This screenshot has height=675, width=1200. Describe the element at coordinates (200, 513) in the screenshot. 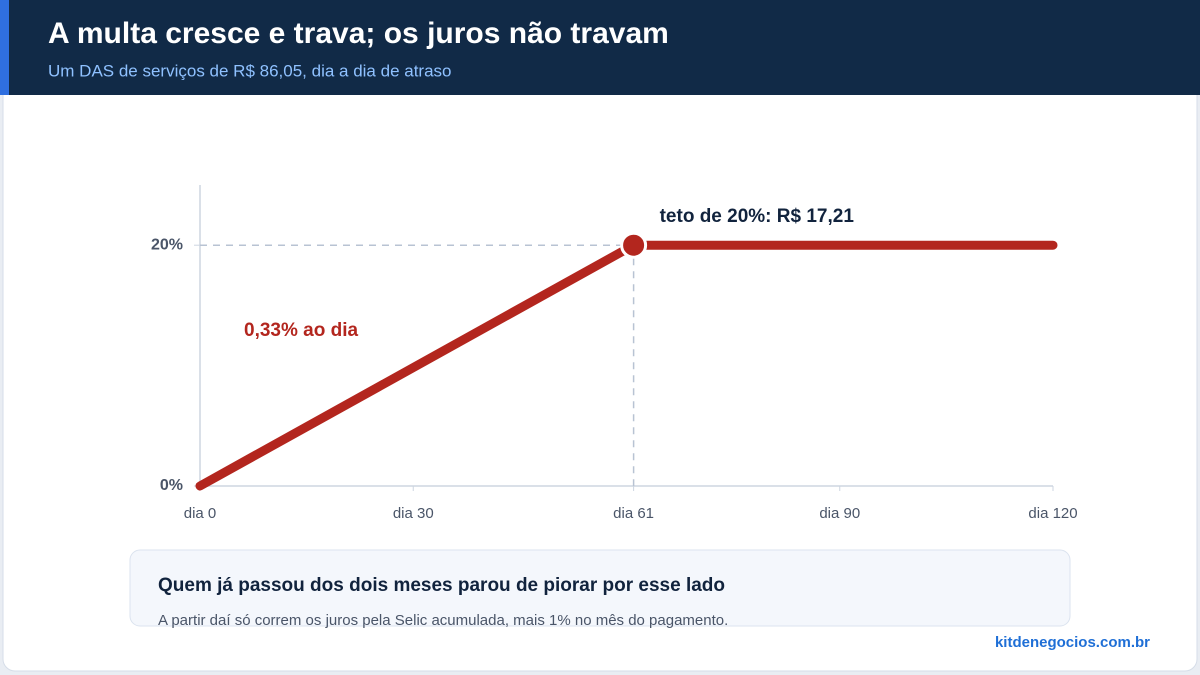

I see `x-tick-label: dia 0` at that location.